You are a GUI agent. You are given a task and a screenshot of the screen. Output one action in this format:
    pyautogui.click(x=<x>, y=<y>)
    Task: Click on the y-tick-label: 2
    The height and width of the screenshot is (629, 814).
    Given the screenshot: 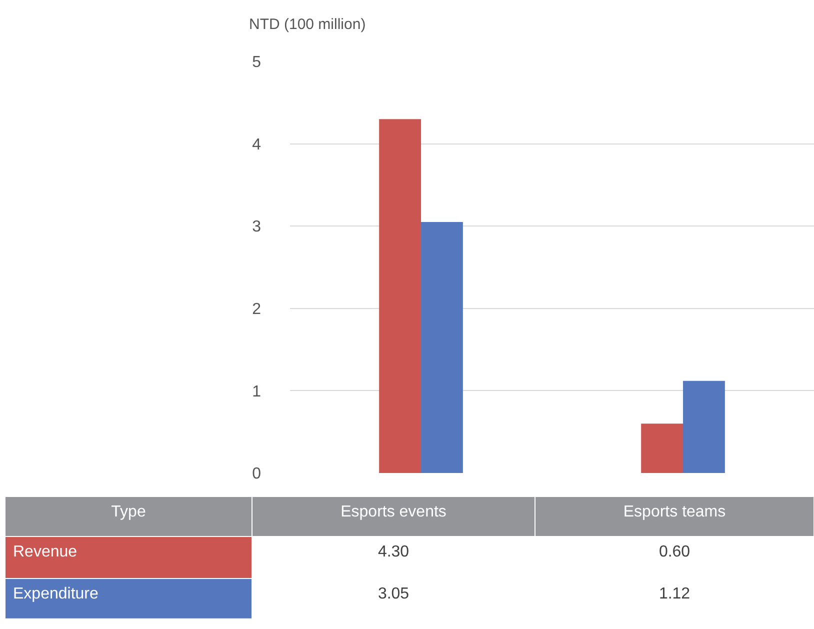 What is the action you would take?
    pyautogui.click(x=257, y=309)
    